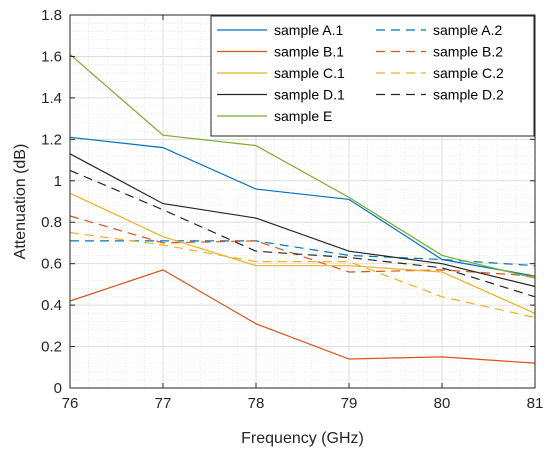 This screenshot has height=454, width=550. I want to click on y-tick-label: 0.2, so click(51, 347).